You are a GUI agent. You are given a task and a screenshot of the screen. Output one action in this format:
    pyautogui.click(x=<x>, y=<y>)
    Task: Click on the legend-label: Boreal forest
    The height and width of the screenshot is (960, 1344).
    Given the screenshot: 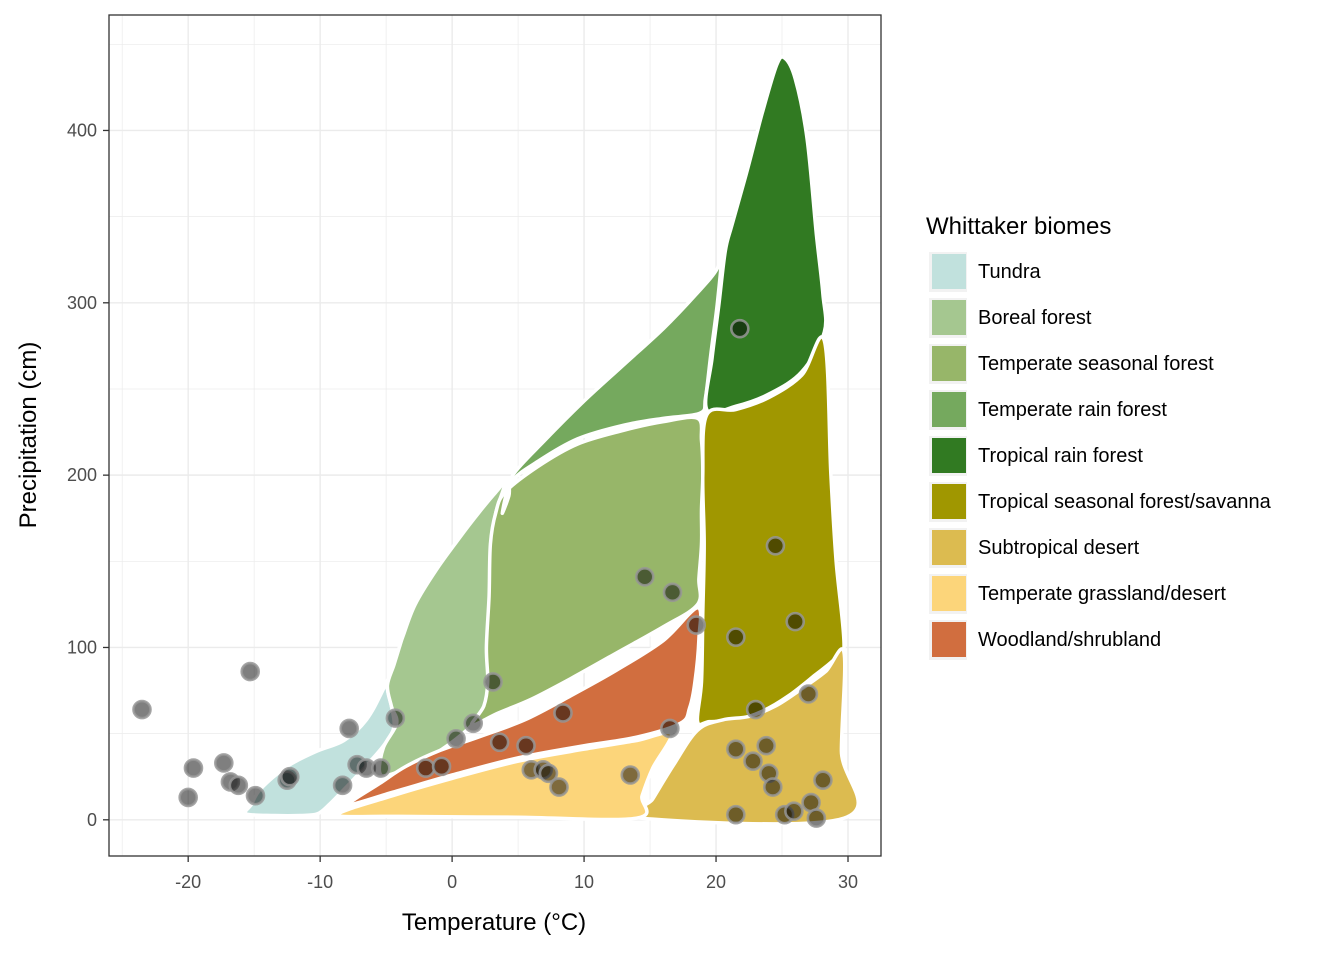 What is the action you would take?
    pyautogui.click(x=1035, y=318)
    